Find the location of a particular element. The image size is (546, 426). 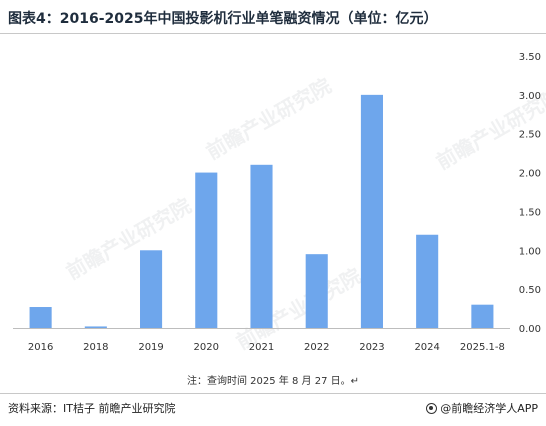

chart-note: 注：查询时间 2025 年 8 月 27 日。↵ is located at coordinates (273, 381).